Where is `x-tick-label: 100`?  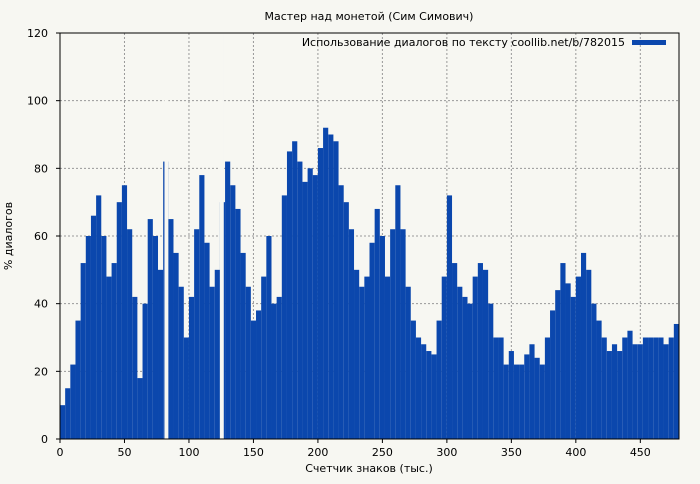 x-tick-label: 100 is located at coordinates (188, 452).